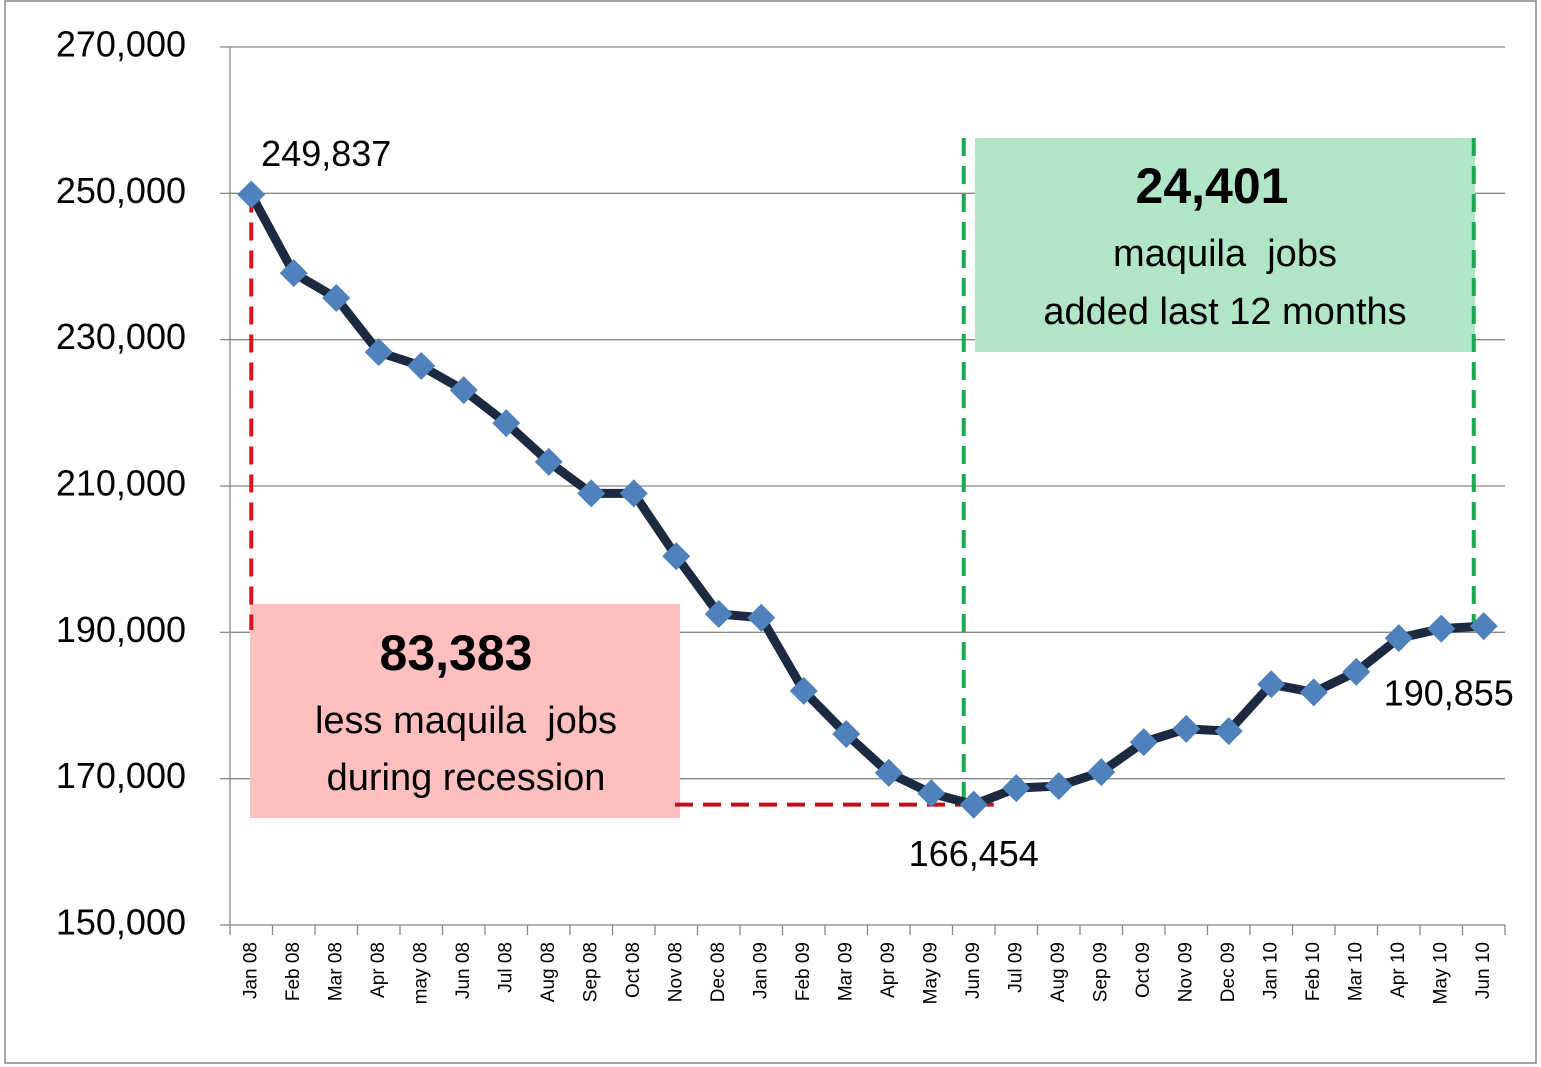 The image size is (1541, 1067). What do you see at coordinates (1313, 971) in the screenshot?
I see `x-tick-label: Feb 10` at bounding box center [1313, 971].